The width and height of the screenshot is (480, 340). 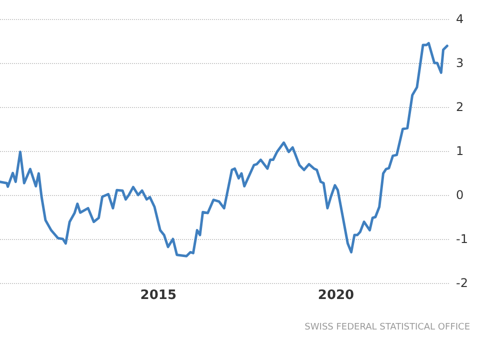 I want to click on x-tick-label: 2015, so click(x=158, y=295).